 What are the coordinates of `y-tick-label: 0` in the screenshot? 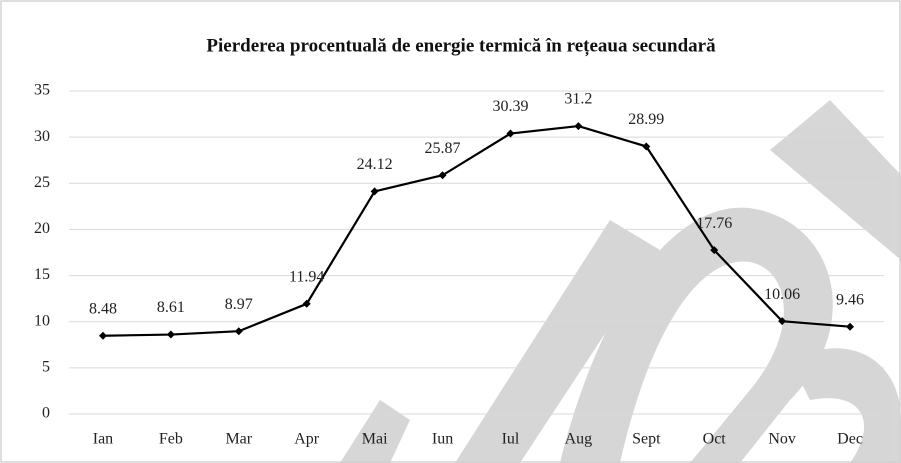 It's located at (46, 413).